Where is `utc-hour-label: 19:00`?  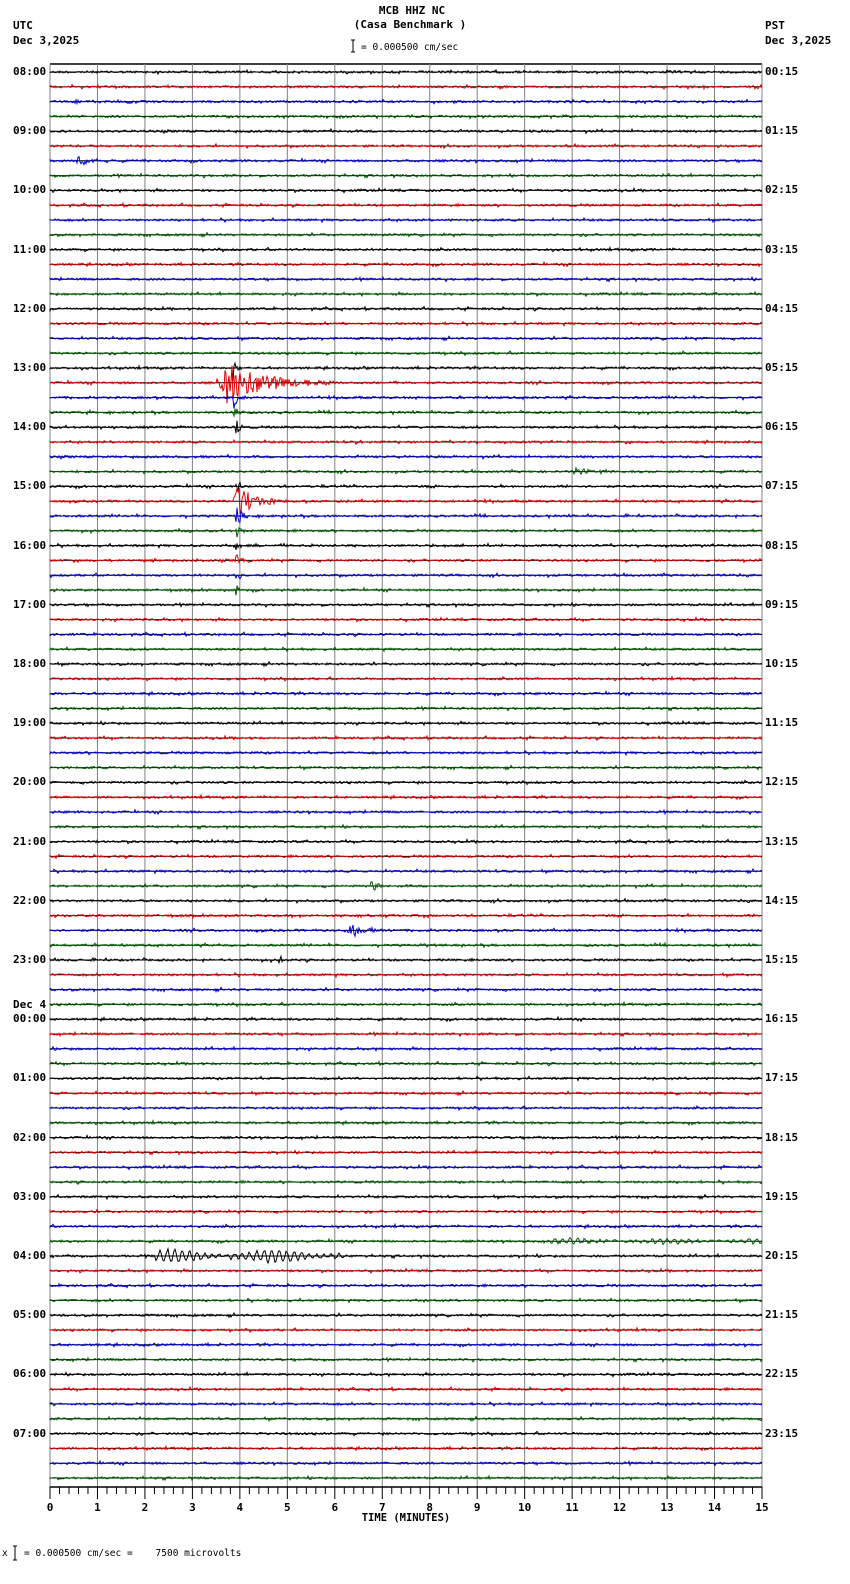 utc-hour-label: 19:00 is located at coordinates (30, 723).